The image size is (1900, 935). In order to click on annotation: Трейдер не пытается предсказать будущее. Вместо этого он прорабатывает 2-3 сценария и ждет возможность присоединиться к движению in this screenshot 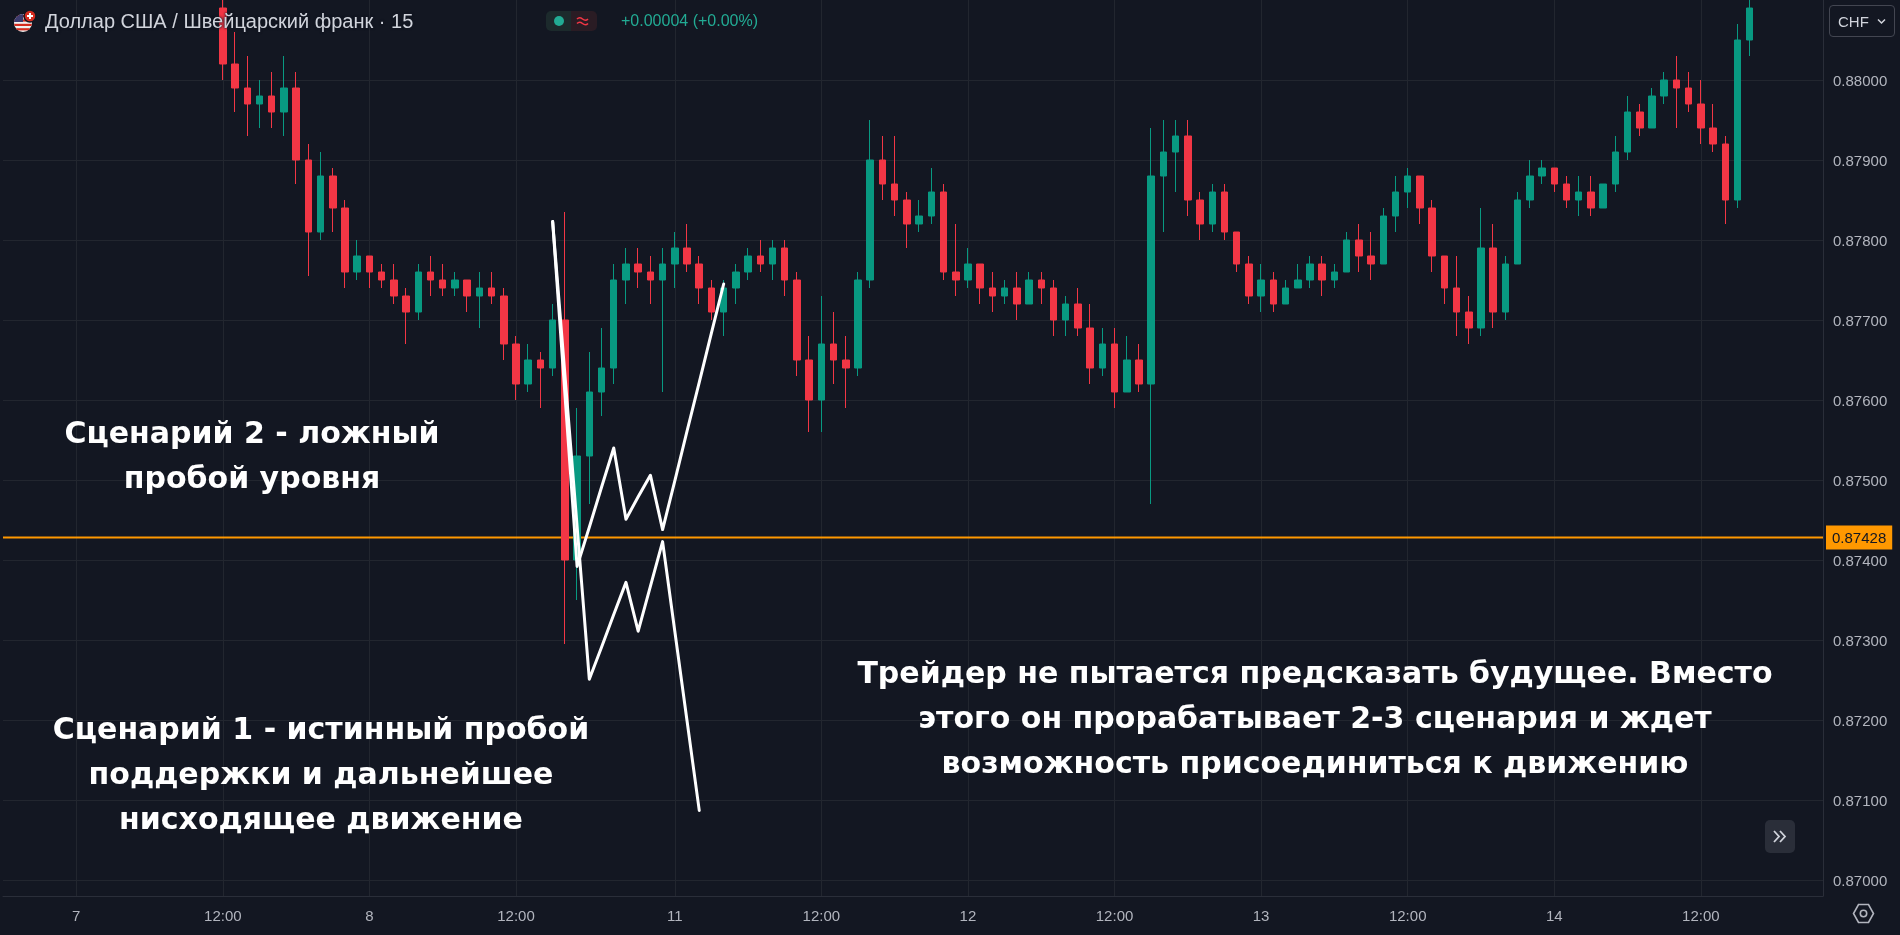, I will do `click(1315, 718)`.